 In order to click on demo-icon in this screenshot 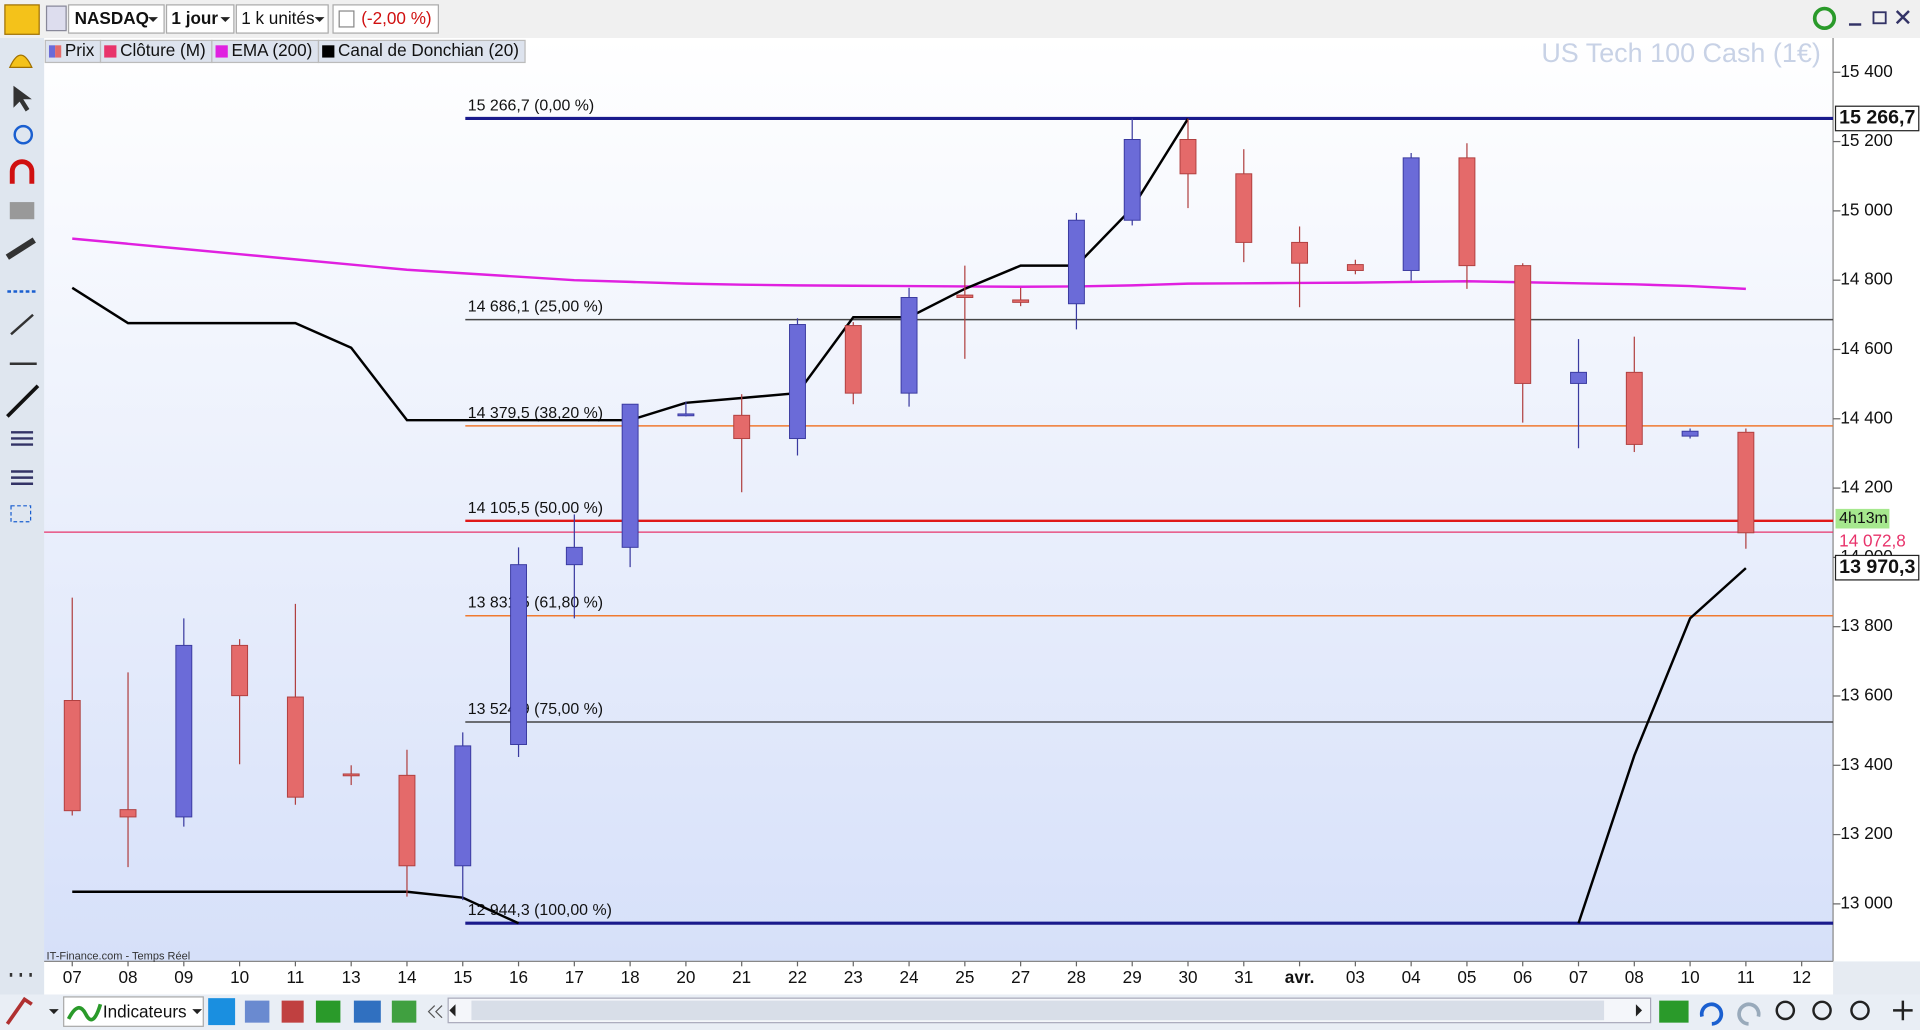, I will do `click(22, 19)`.